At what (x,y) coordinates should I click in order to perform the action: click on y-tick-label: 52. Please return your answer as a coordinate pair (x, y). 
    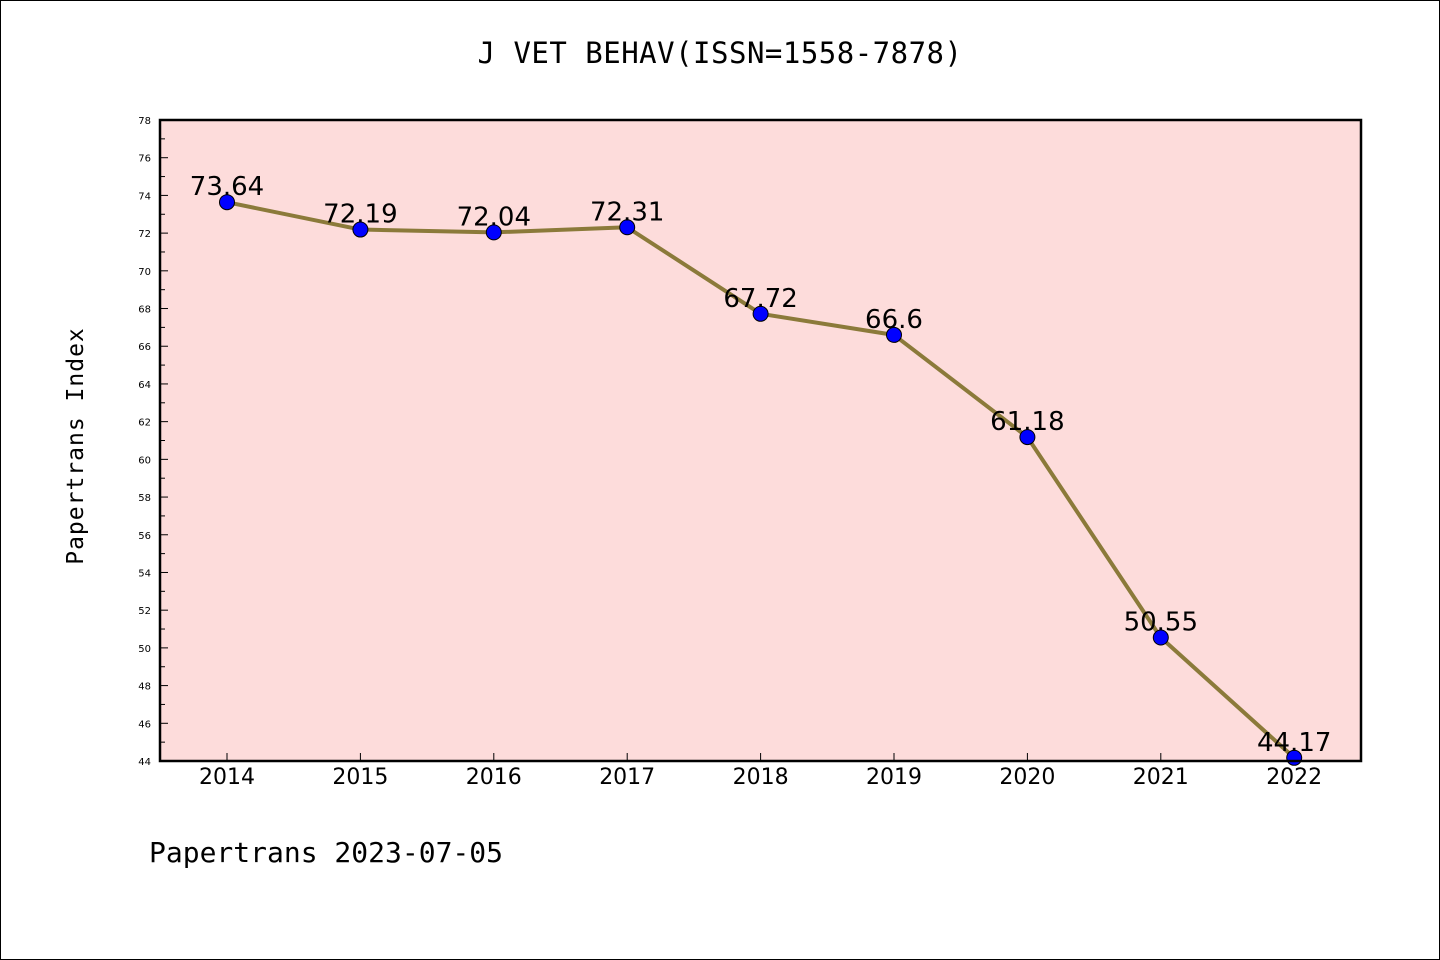
    Looking at the image, I should click on (144, 611).